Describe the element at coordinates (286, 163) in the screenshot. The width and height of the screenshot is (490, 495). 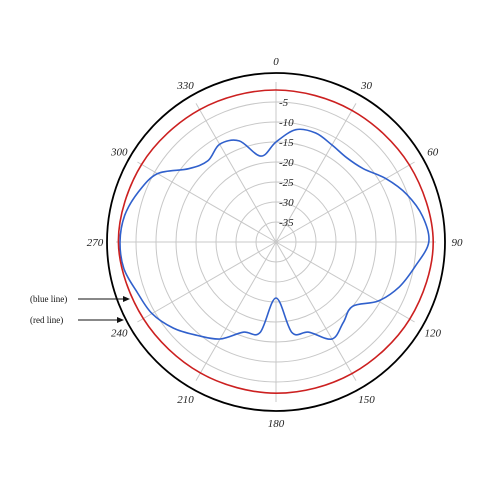
I see `radial-tick-label: -20` at that location.